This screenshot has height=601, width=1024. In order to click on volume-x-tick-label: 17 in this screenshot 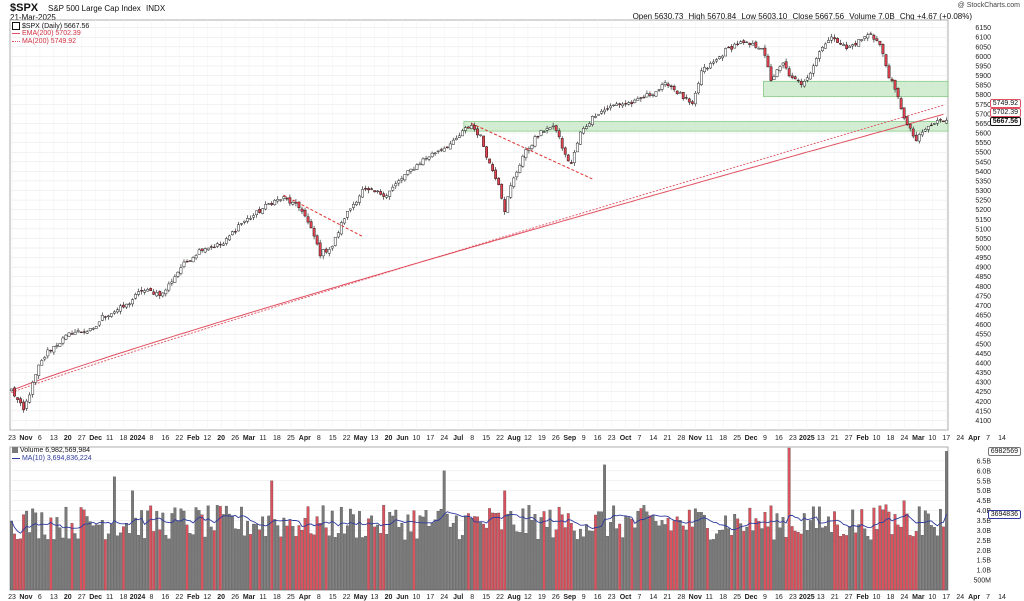, I will do `click(430, 597)`.